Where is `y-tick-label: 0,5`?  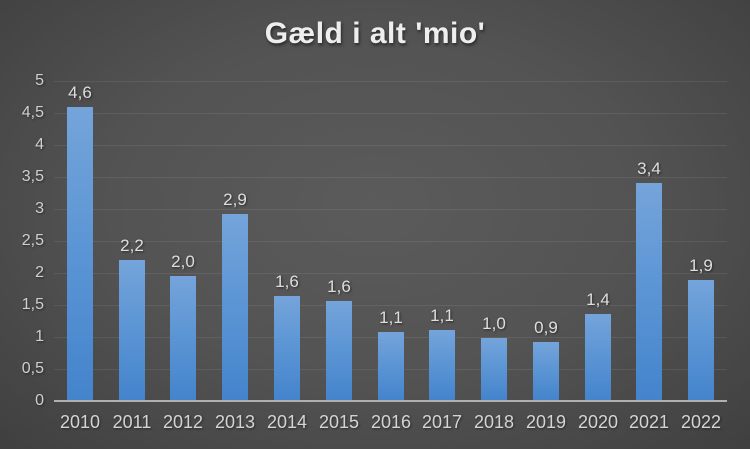
y-tick-label: 0,5 is located at coordinates (32, 368).